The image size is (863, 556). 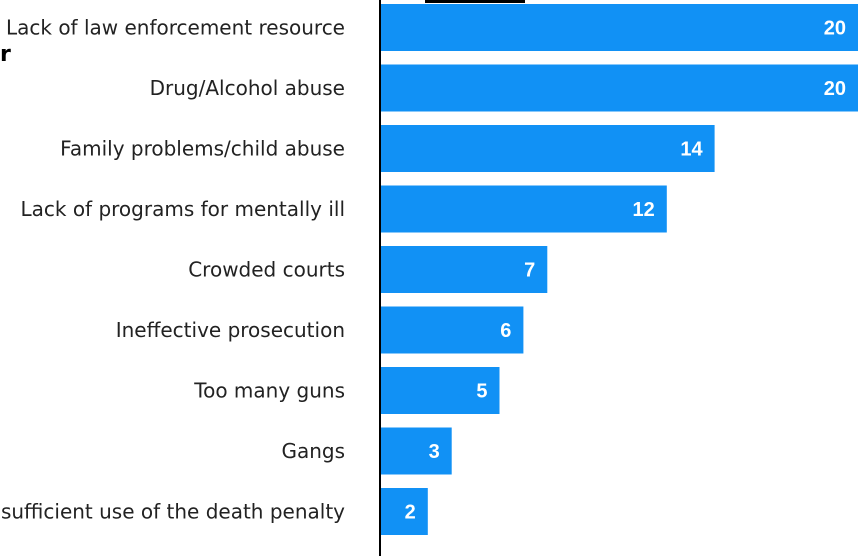 What do you see at coordinates (266, 270) in the screenshot?
I see `category-label: Crowded courts` at bounding box center [266, 270].